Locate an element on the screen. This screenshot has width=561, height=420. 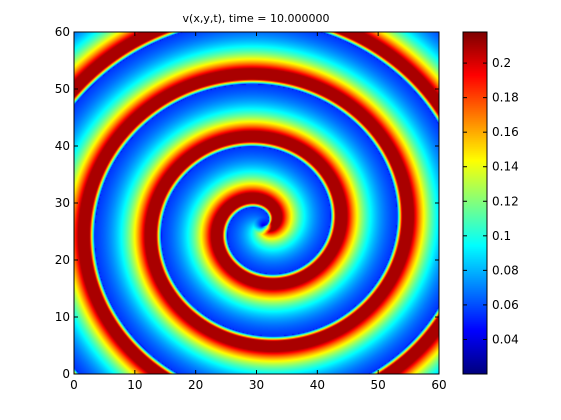
colorbar-tick-label: 0.16 is located at coordinates (505, 132).